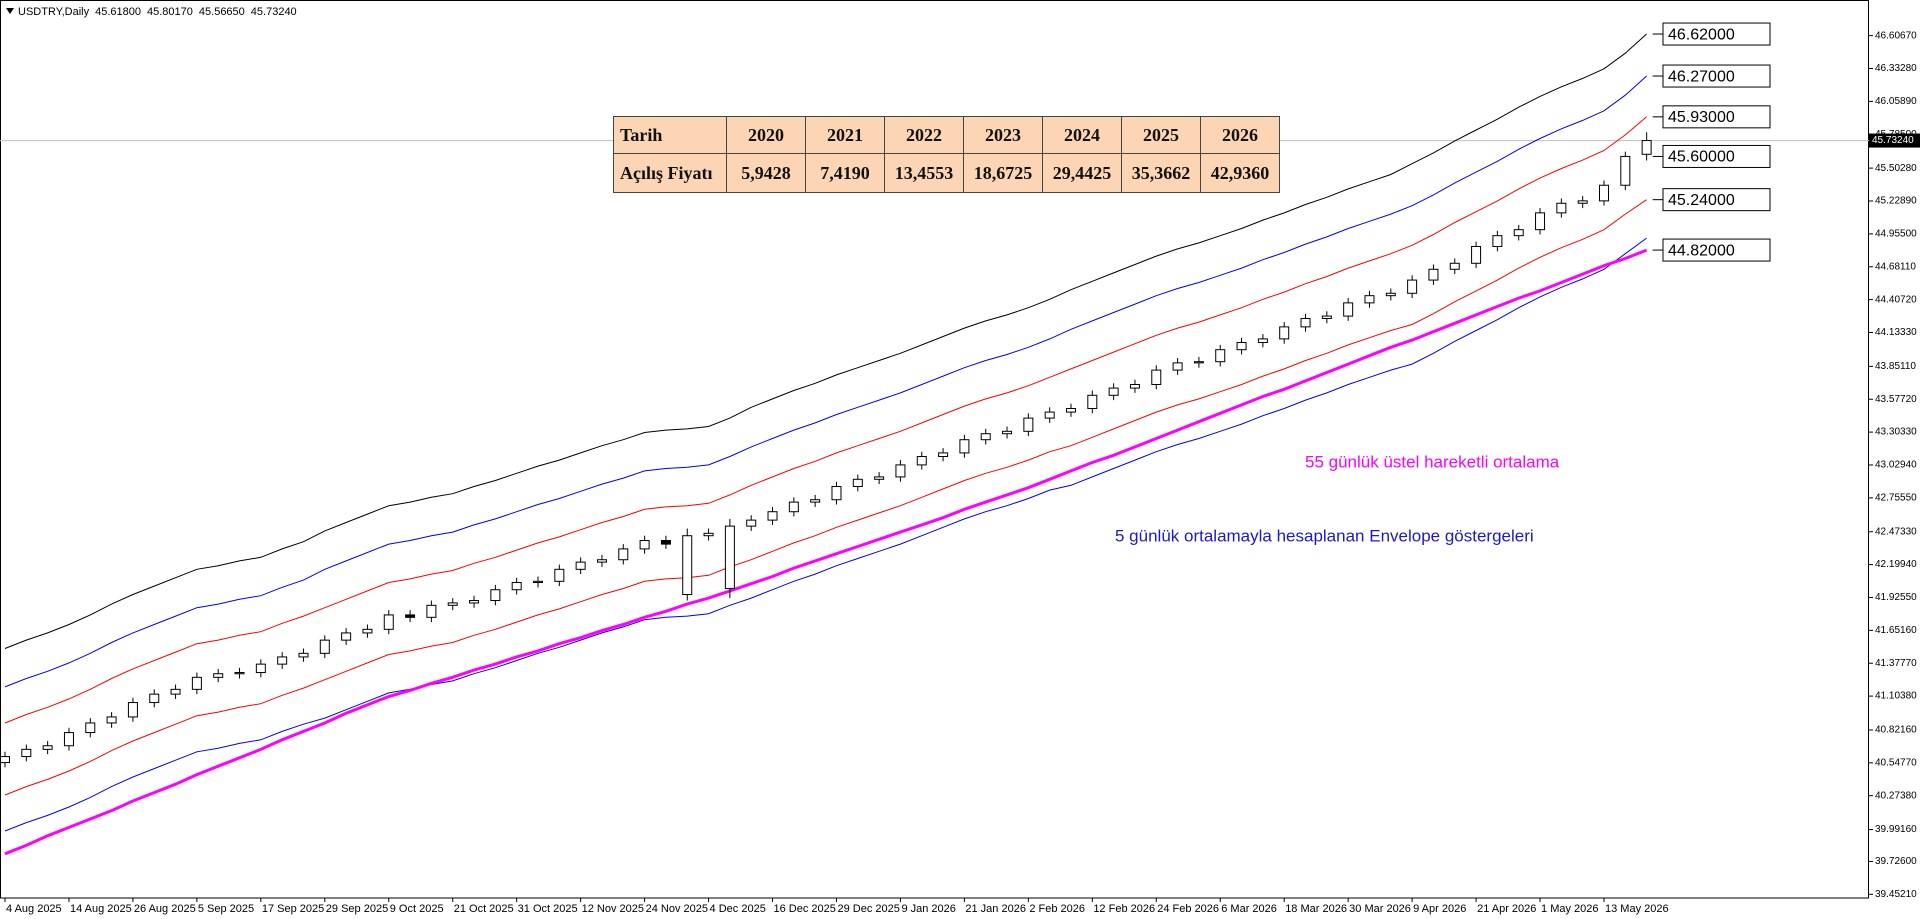 The height and width of the screenshot is (919, 1920). I want to click on x-tick-label: 29 Dec 2025, so click(868, 909).